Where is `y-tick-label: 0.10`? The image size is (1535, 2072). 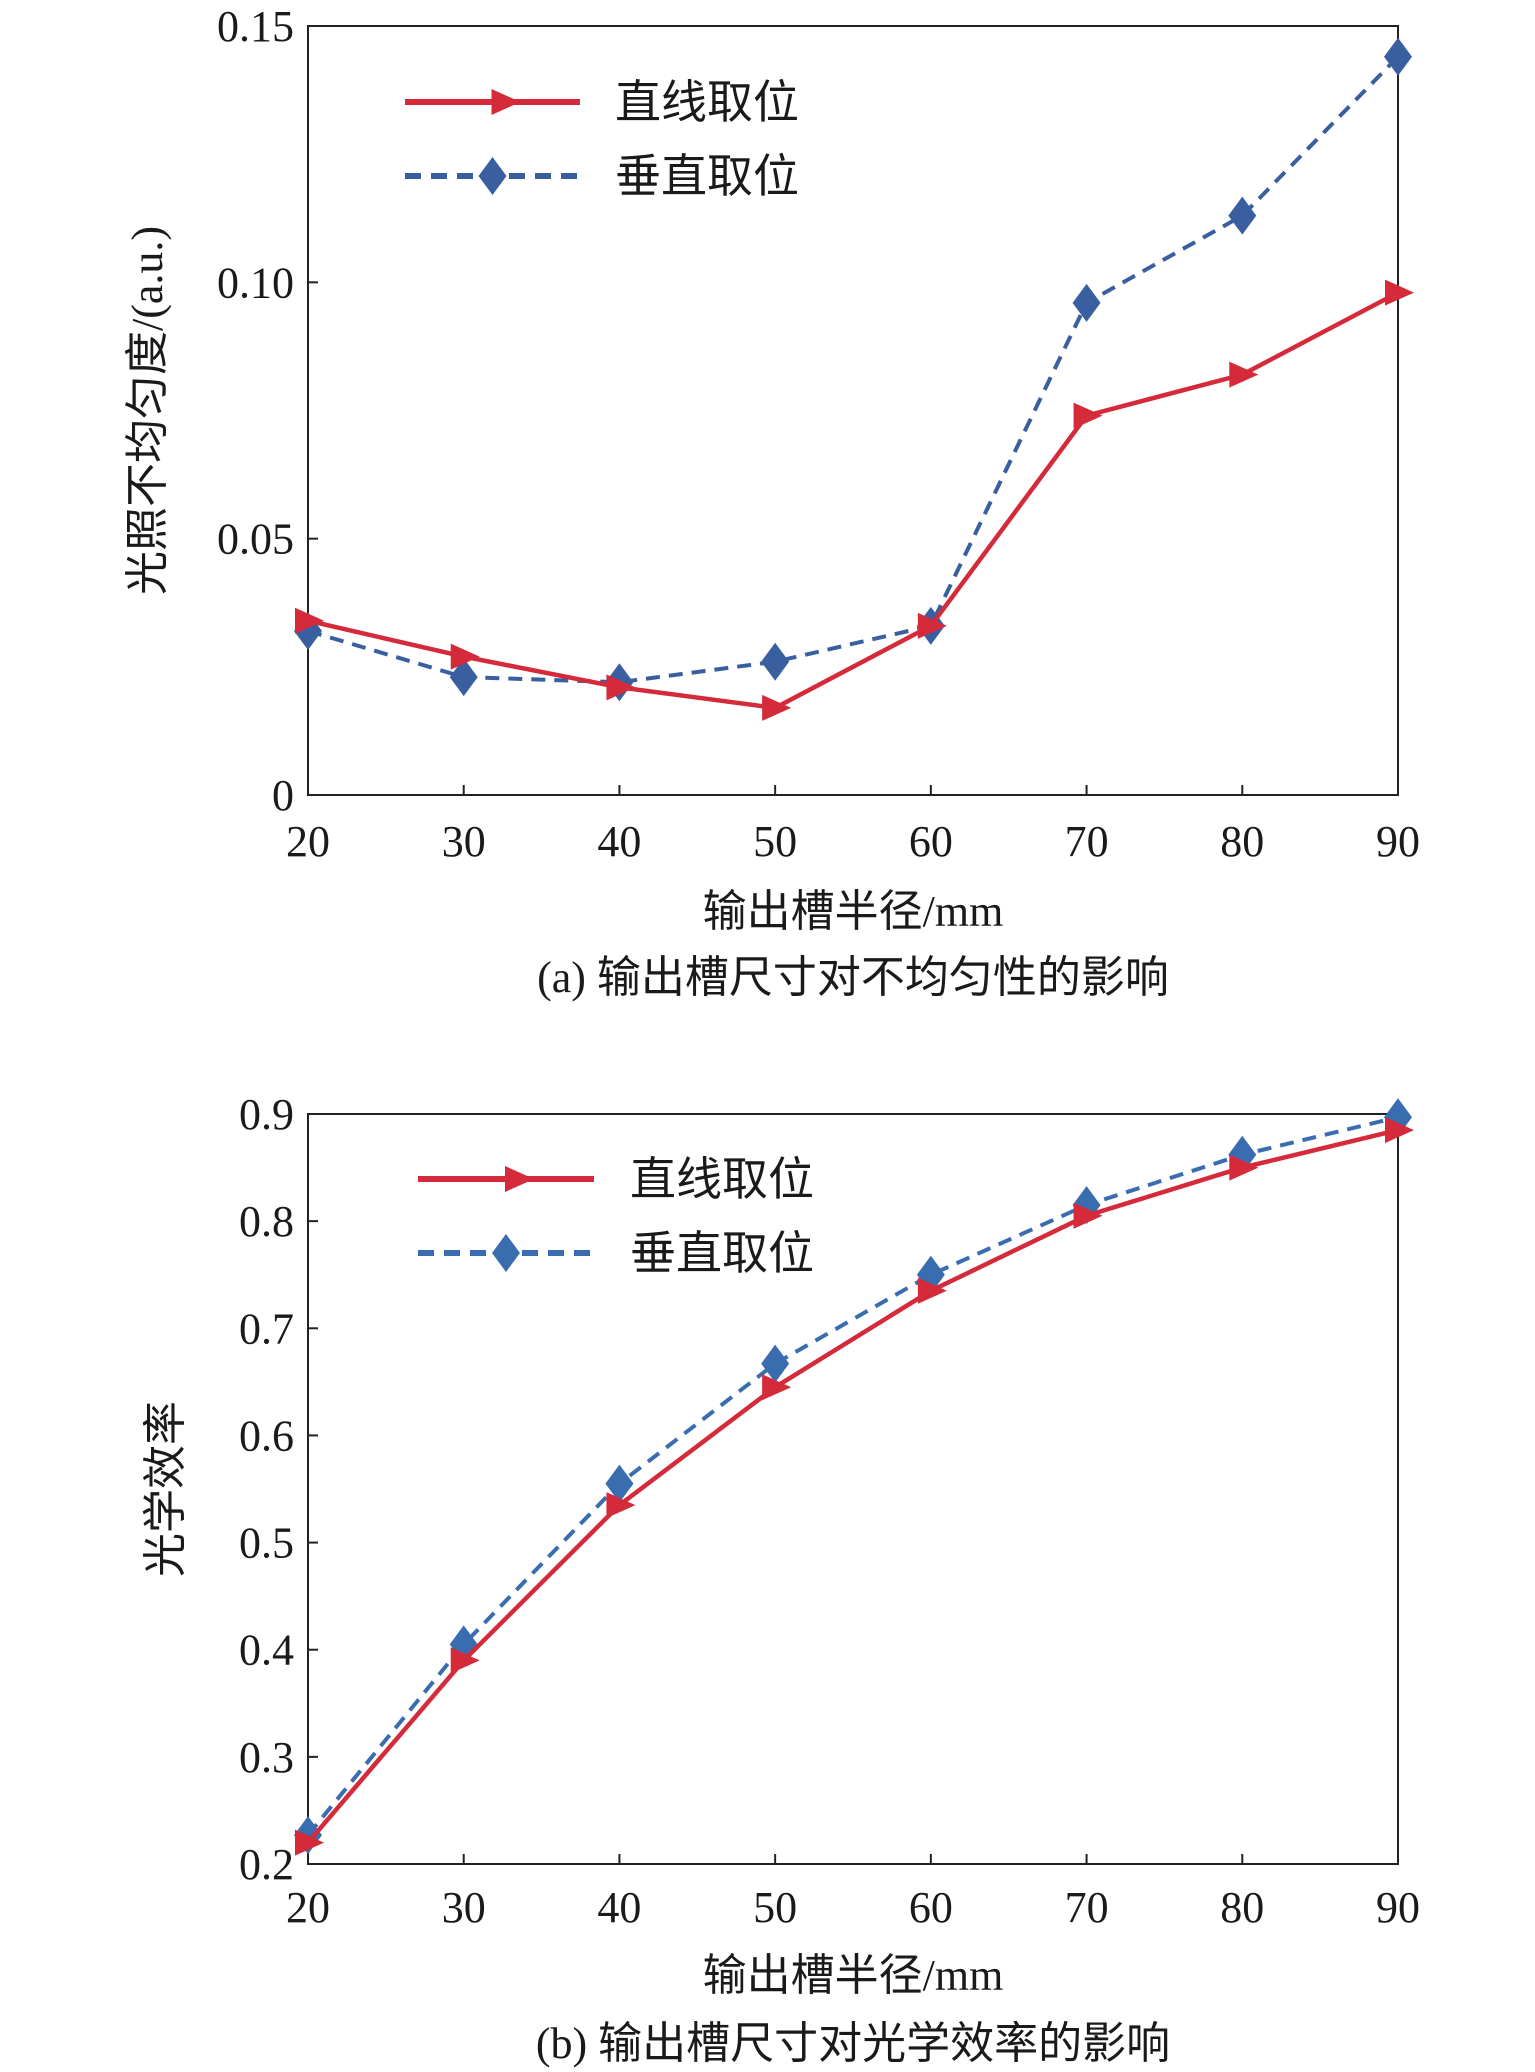
y-tick-label: 0.10 is located at coordinates (255, 282).